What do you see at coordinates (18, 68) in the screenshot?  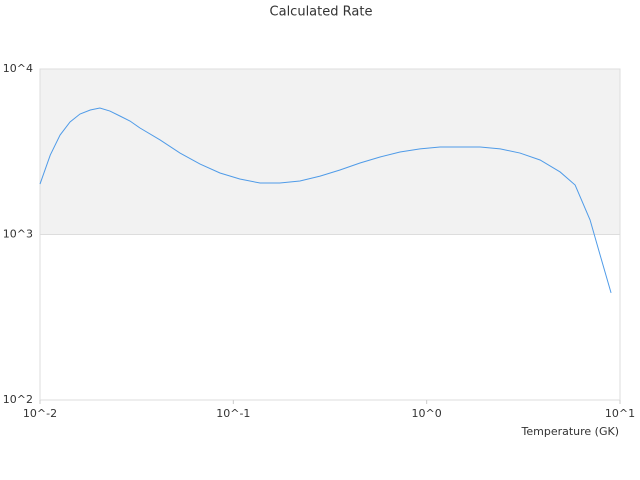 I see `y-tick-label: 10^4` at bounding box center [18, 68].